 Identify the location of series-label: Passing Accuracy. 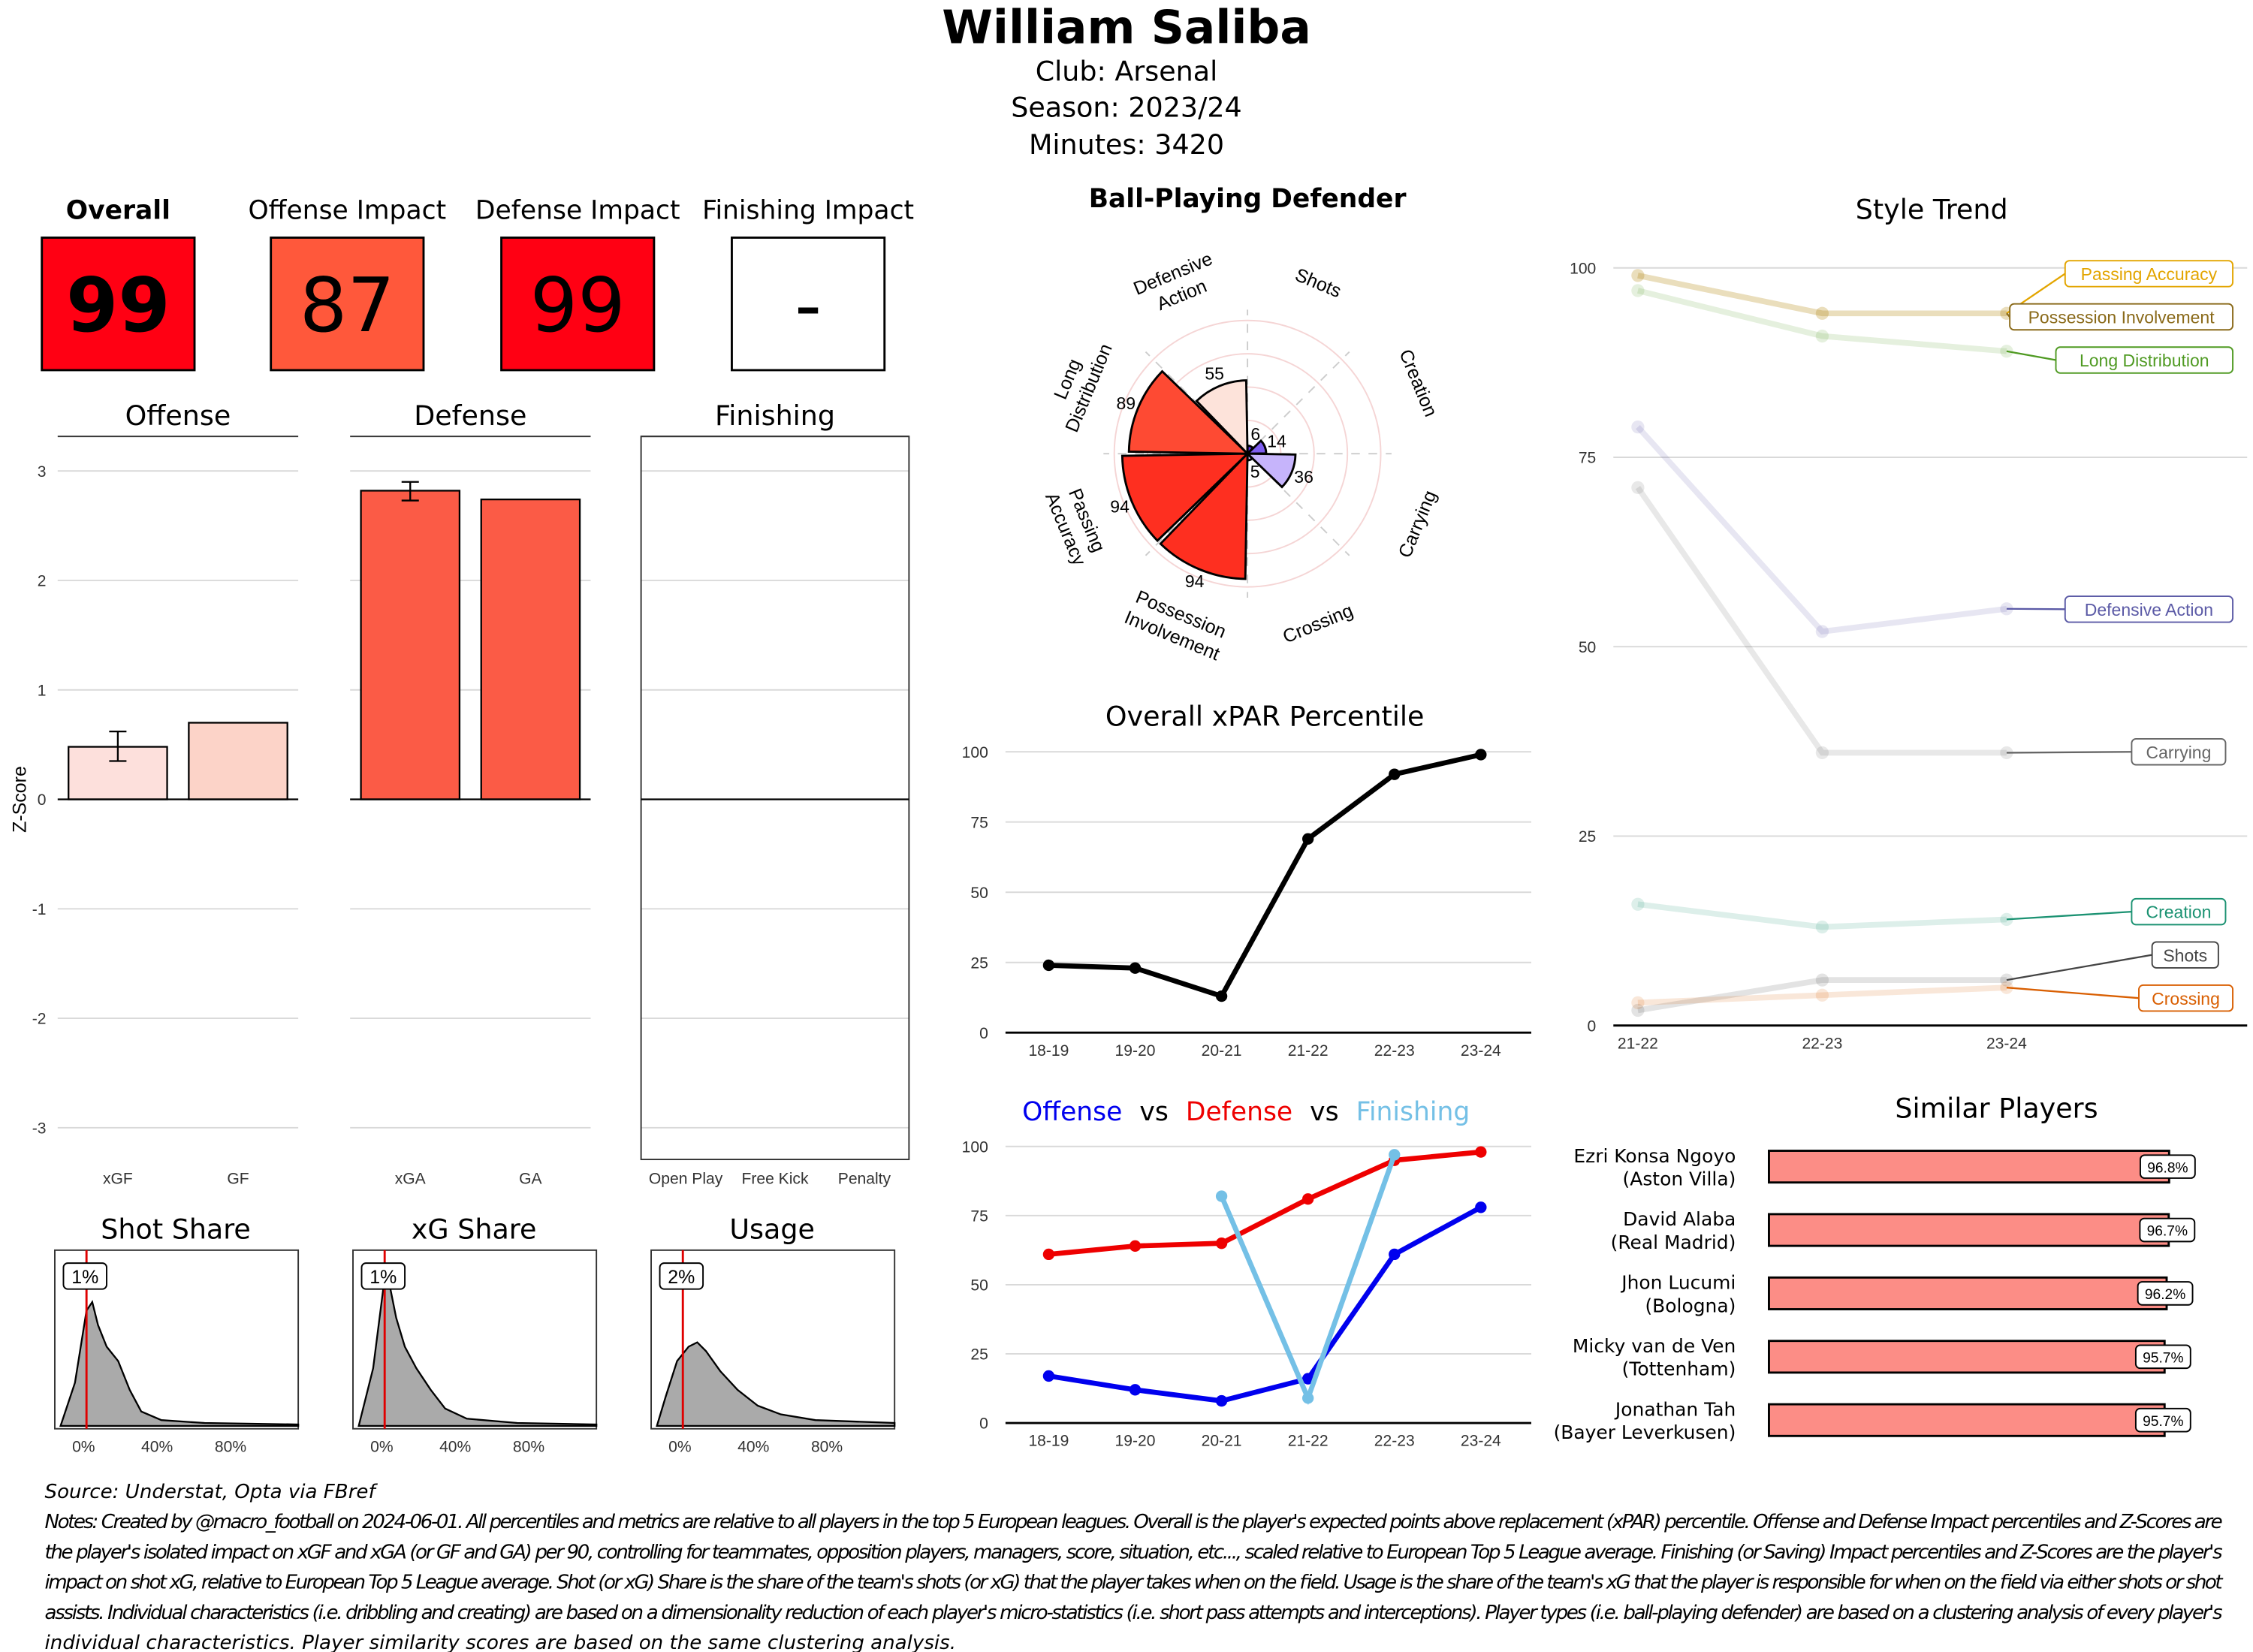
(2150, 274).